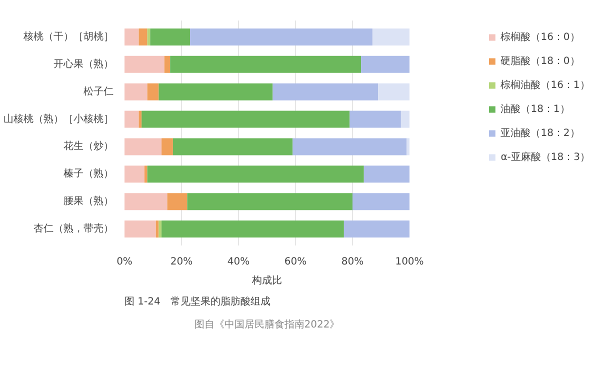 This screenshot has width=616, height=387. Describe the element at coordinates (181, 262) in the screenshot. I see `x-tick-label: 20%` at that location.